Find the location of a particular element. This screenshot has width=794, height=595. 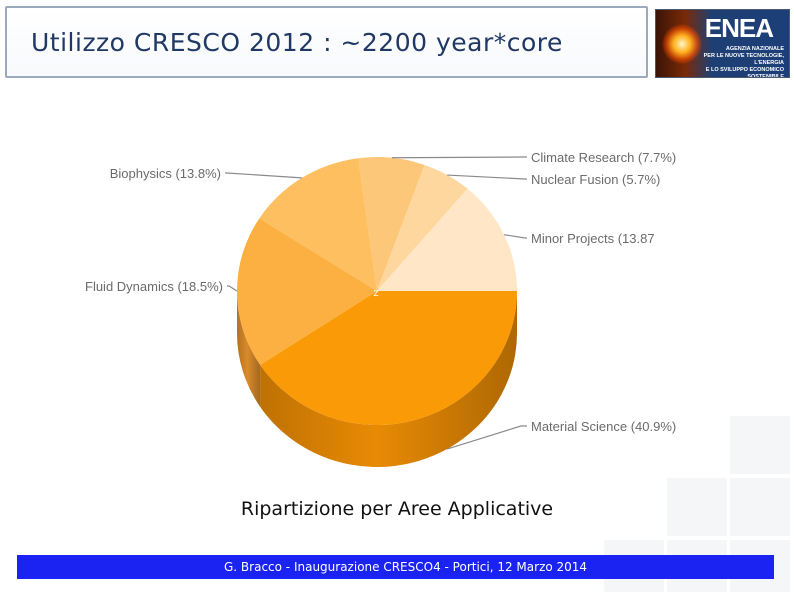

sun-flare-icon is located at coordinates (682, 44).